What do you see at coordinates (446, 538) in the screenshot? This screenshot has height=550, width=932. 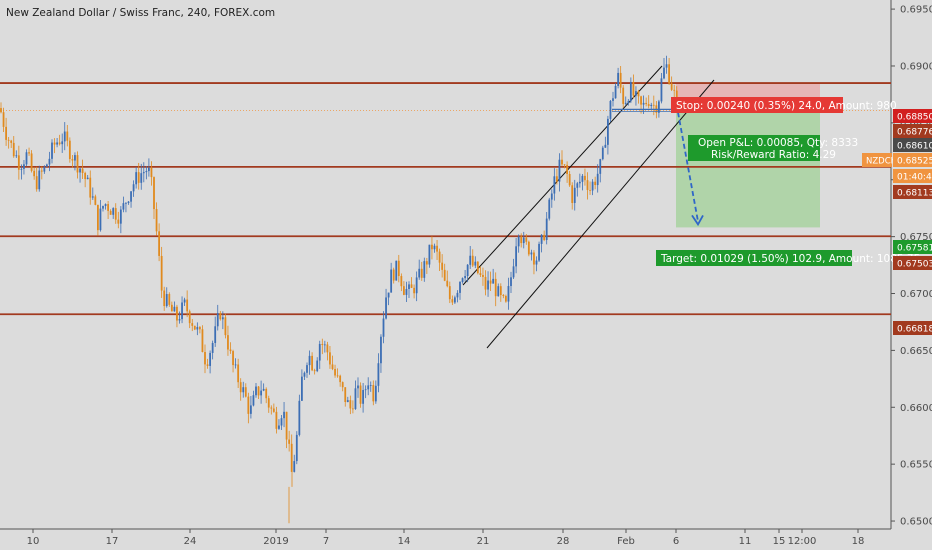 I see `x-axis: 10 17 24 2019 7 14 21 28 Feb 6 11 15 12:00 18` at bounding box center [446, 538].